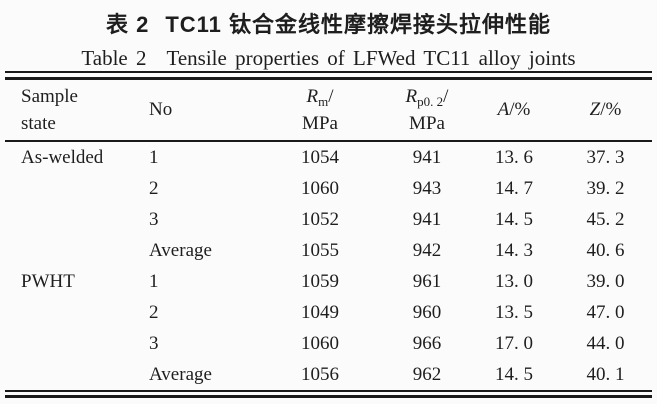 This screenshot has height=404, width=657. I want to click on table-row: Average 1055 942 14. 3 40. 6, so click(328, 250).